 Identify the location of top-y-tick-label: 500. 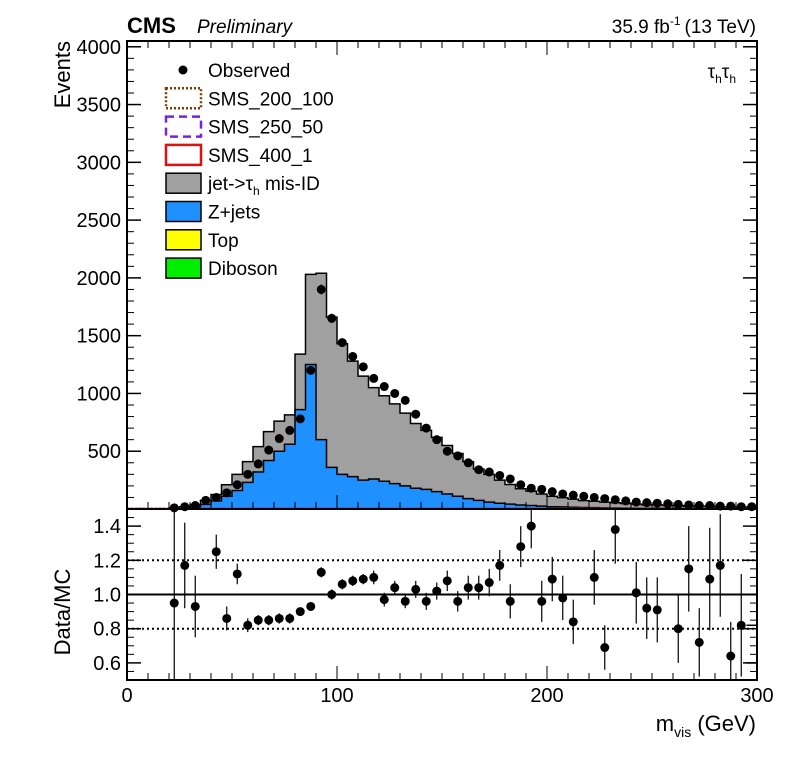
(104, 452).